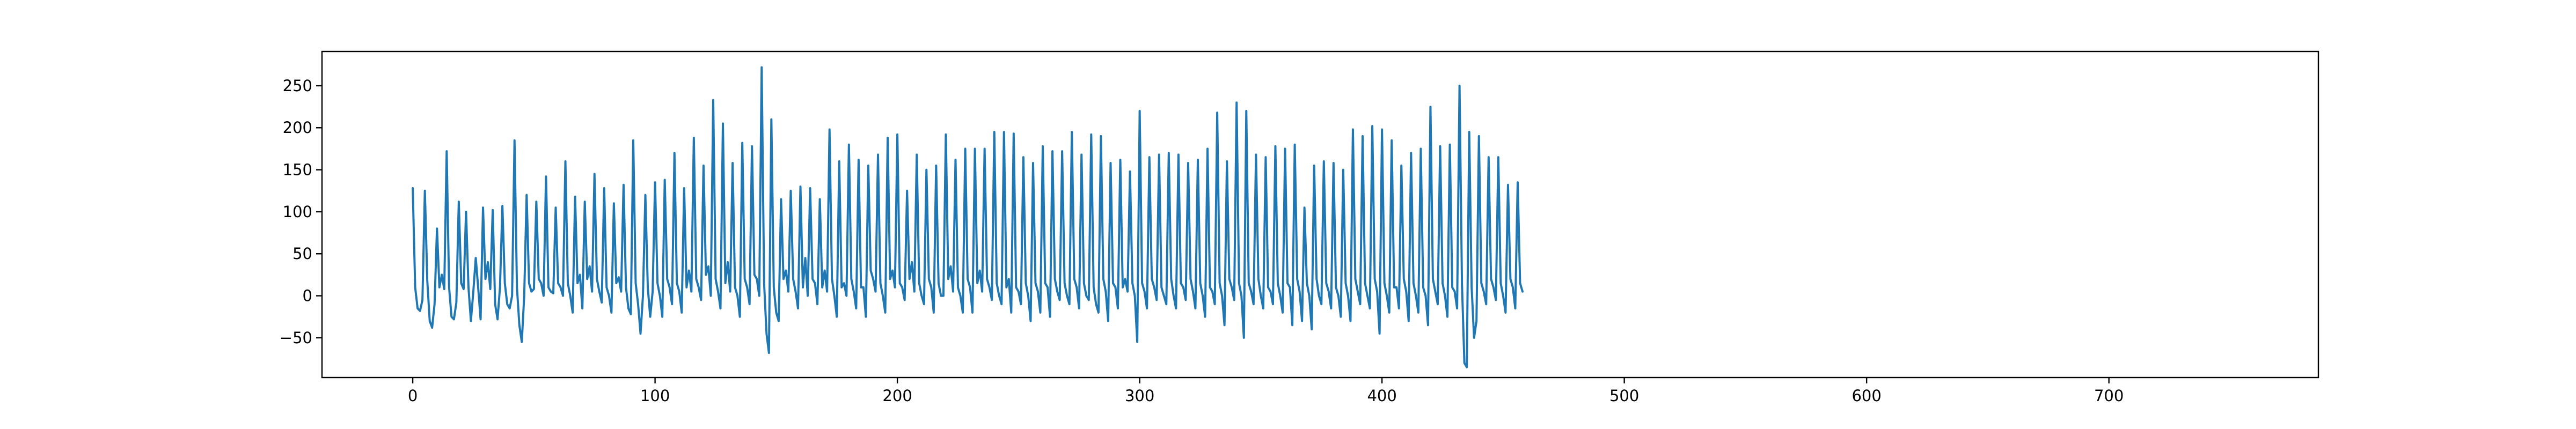 The width and height of the screenshot is (2576, 429). I want to click on x-tick-label: 500, so click(1624, 396).